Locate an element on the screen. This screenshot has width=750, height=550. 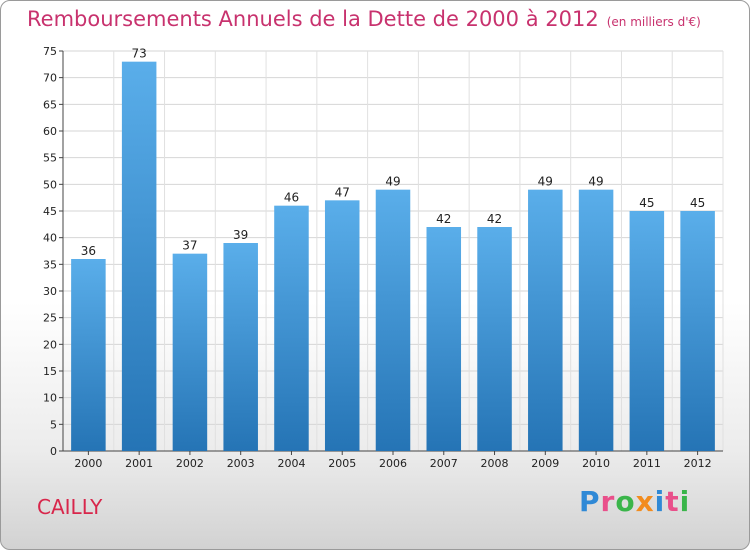
x-tick-label-2007: 2007 is located at coordinates (444, 463).